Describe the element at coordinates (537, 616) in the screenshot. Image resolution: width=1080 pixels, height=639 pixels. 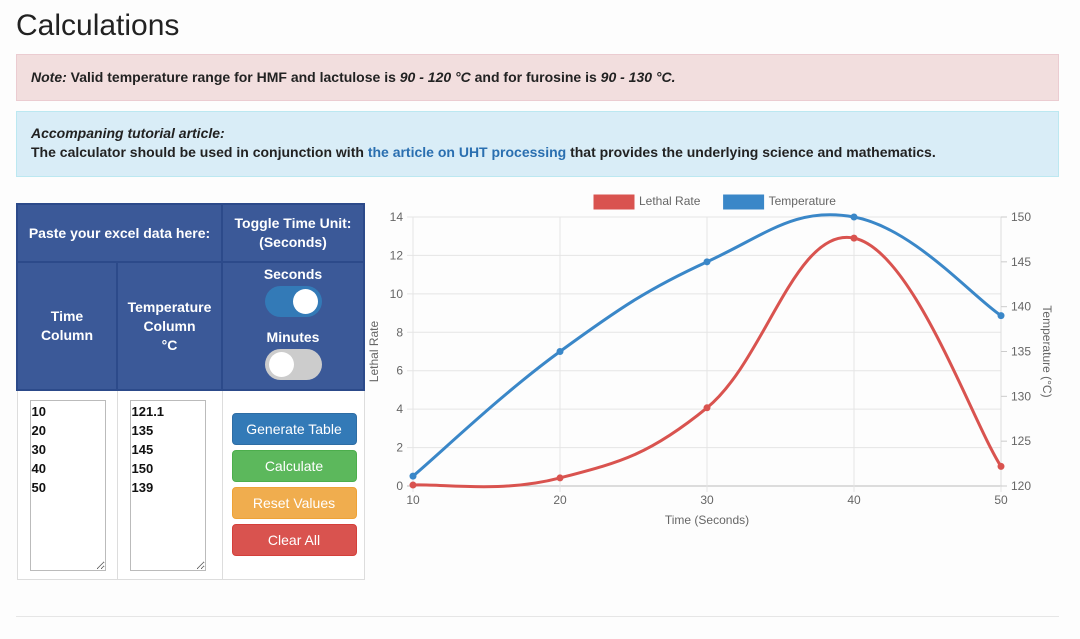
I see `section-divider` at that location.